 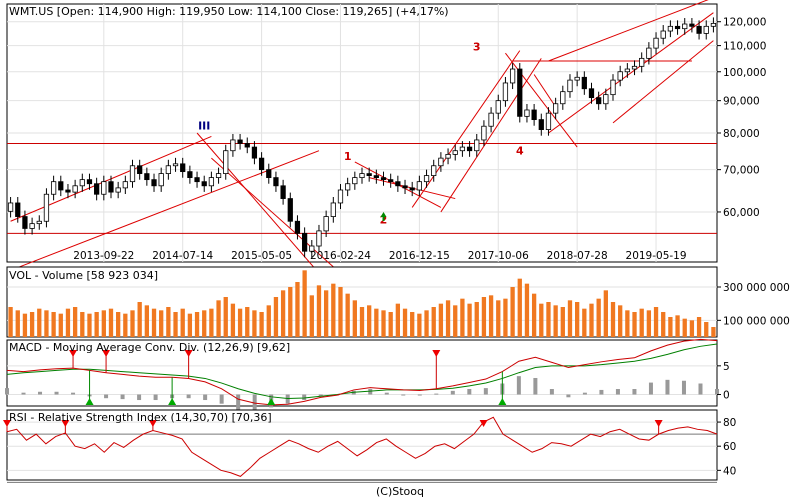 I want to click on rsi-ytick-label: 60, so click(x=729, y=447).